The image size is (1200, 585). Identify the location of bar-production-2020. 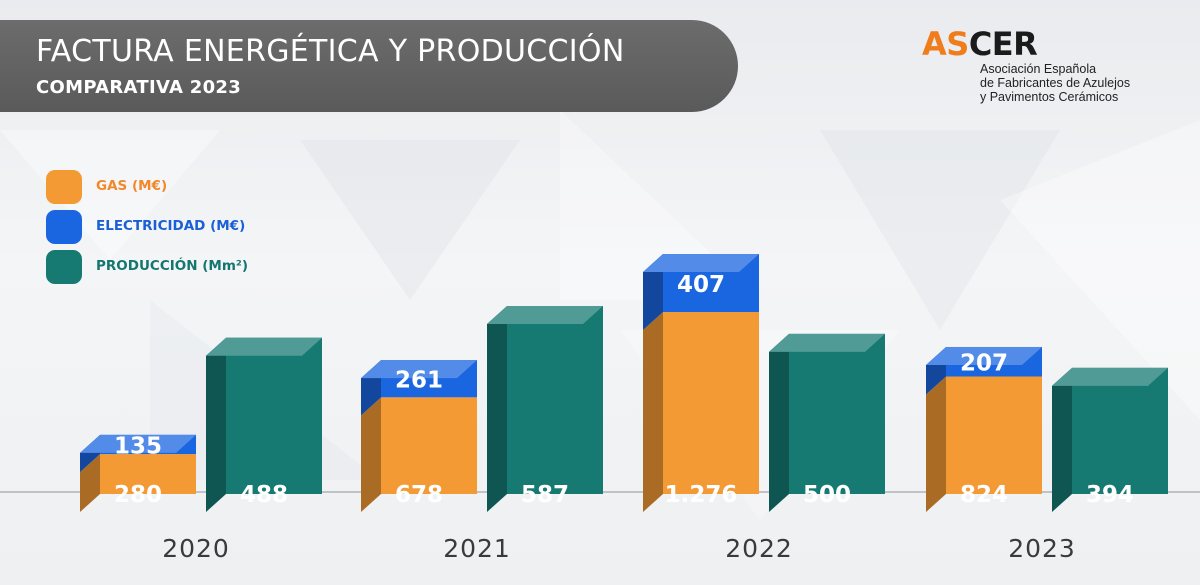
(274, 415).